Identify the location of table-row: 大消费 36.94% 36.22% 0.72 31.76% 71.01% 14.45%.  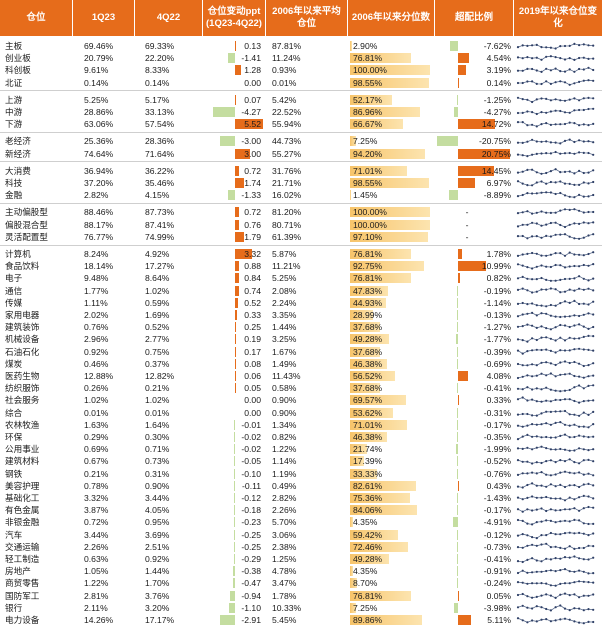
(301, 171).